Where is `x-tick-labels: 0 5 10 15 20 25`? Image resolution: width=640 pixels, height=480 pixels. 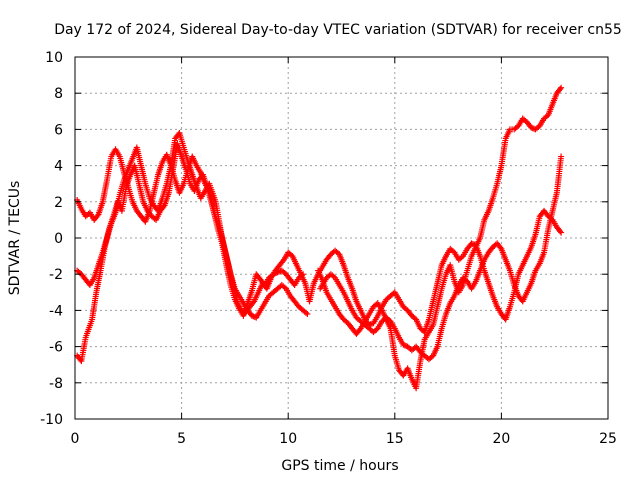 x-tick-labels: 0 5 10 15 20 25 is located at coordinates (344, 439).